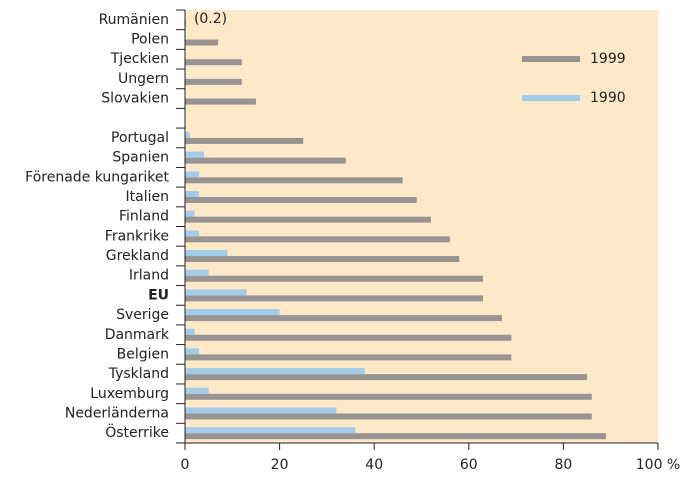  Describe the element at coordinates (149, 276) in the screenshot. I see `y-tick-label: Irland` at that location.